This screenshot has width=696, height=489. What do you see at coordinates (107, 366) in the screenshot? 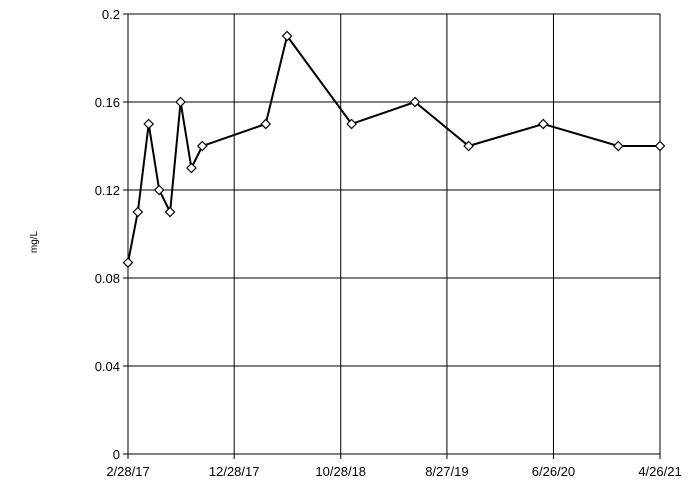
I see `y-tick-label: 0.04` at bounding box center [107, 366].